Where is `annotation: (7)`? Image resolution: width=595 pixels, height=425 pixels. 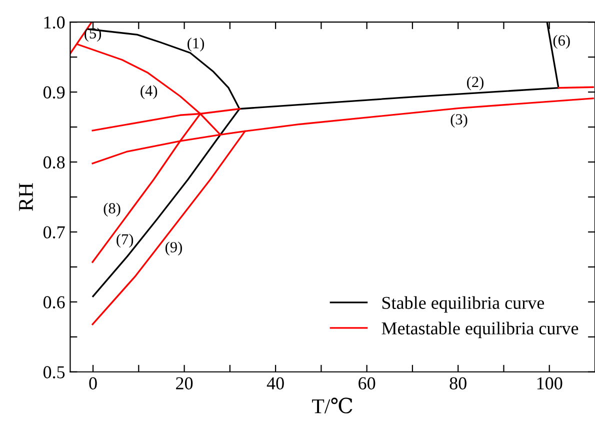 annotation: (7) is located at coordinates (125, 241).